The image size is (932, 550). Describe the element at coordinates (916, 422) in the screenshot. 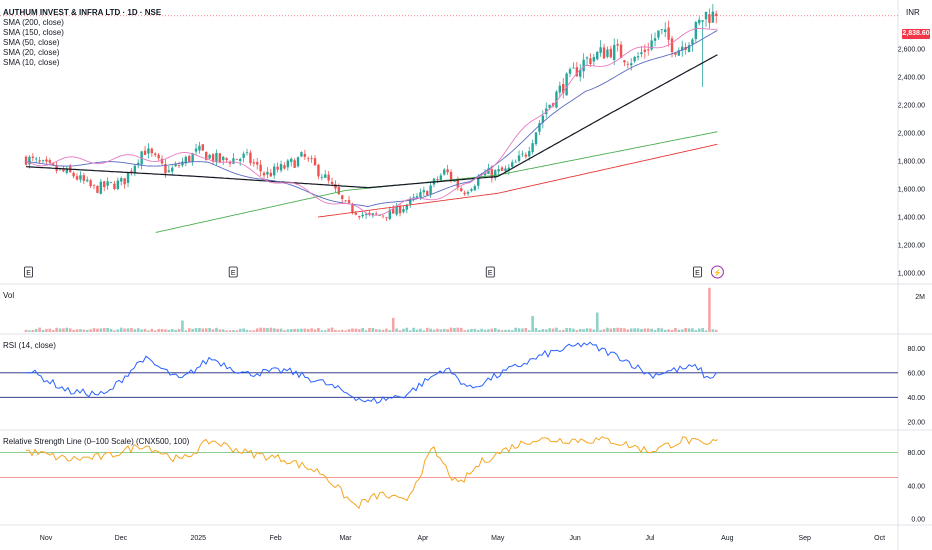

I see `rsi-axis-tick: 20.00` at that location.